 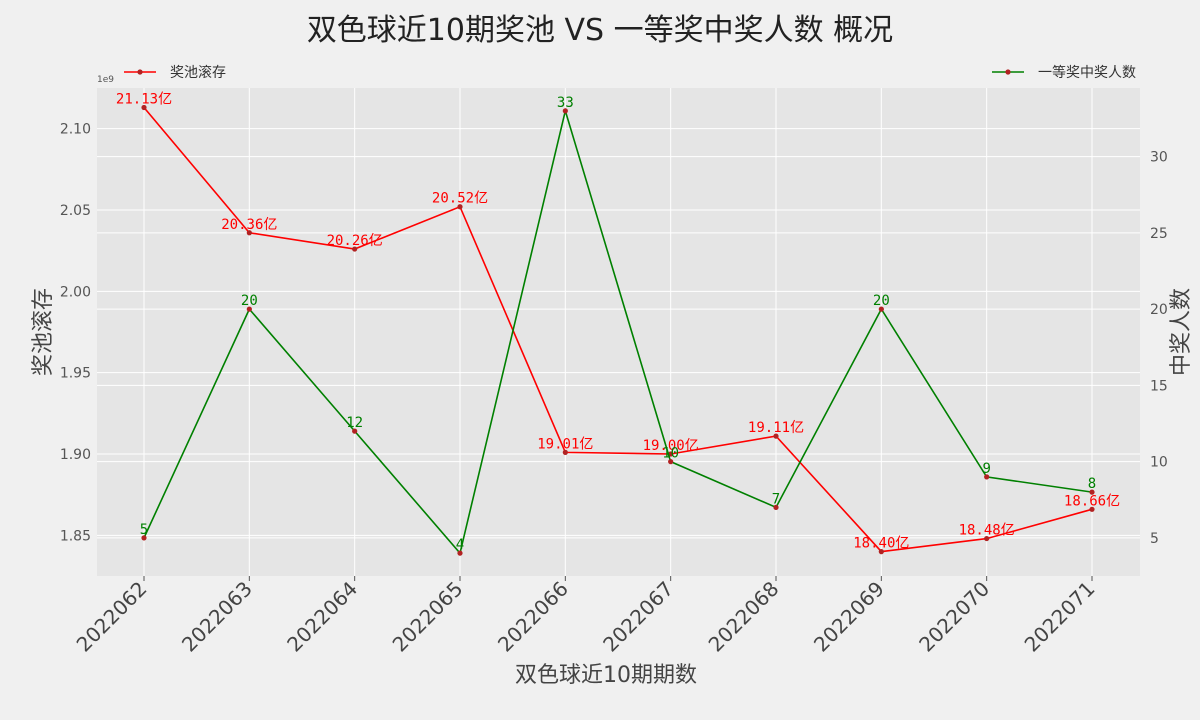 I want to click on series-1-data-label: 7, so click(x=776, y=499).